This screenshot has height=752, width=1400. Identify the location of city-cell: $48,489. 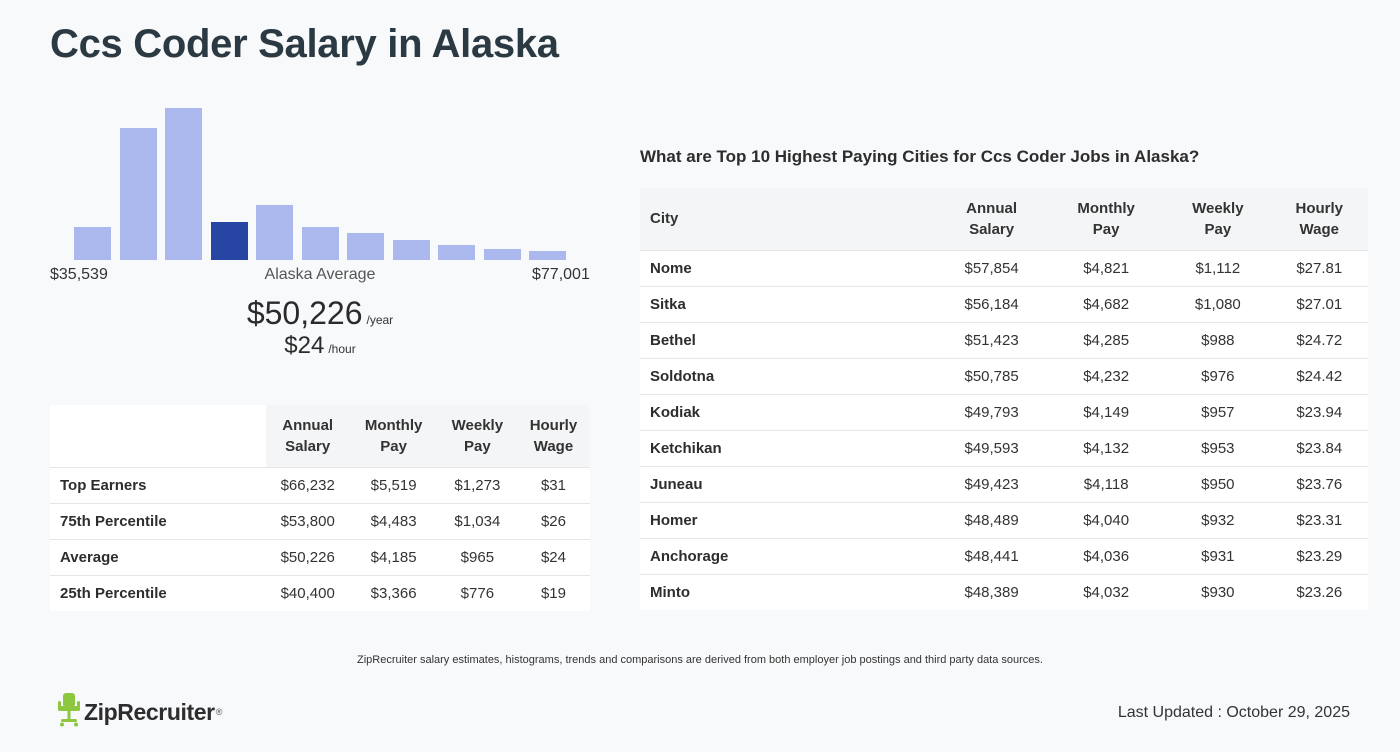
(992, 520).